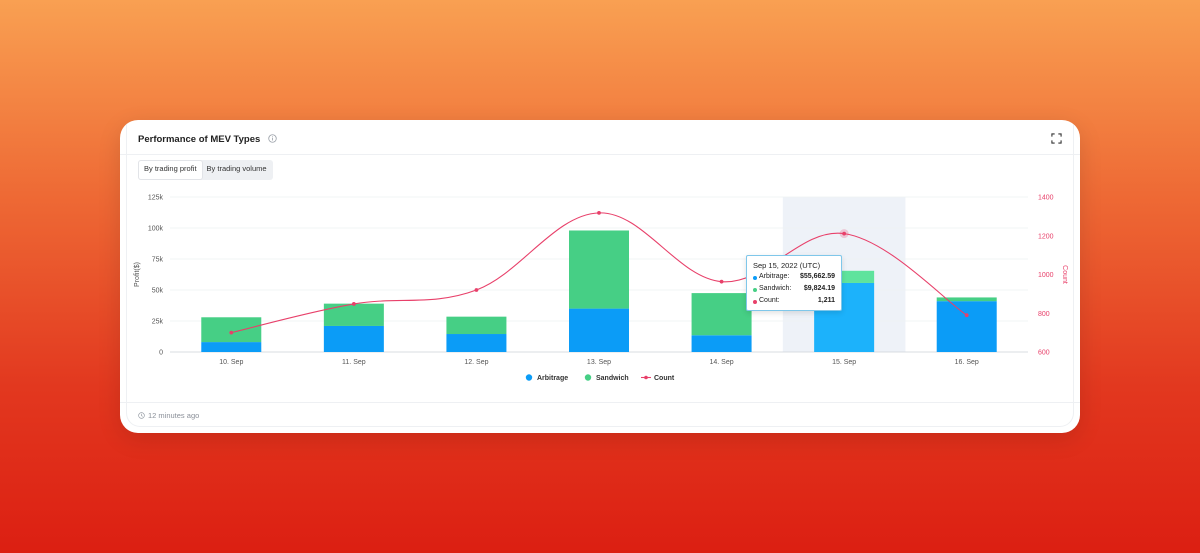 The width and height of the screenshot is (1200, 553). I want to click on tooltip-row-sandwich: Sandwich: $9,824.19, so click(794, 290).